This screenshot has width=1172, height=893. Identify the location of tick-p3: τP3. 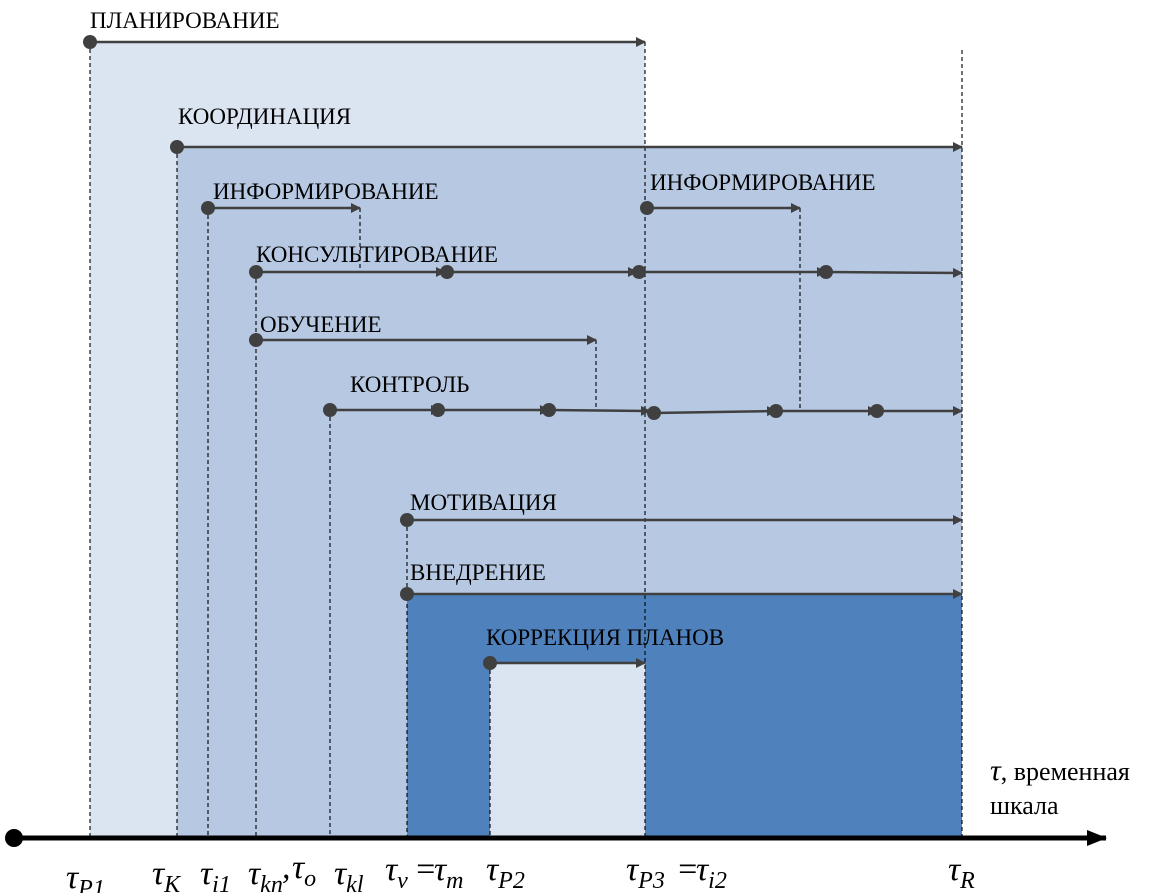
(645, 872).